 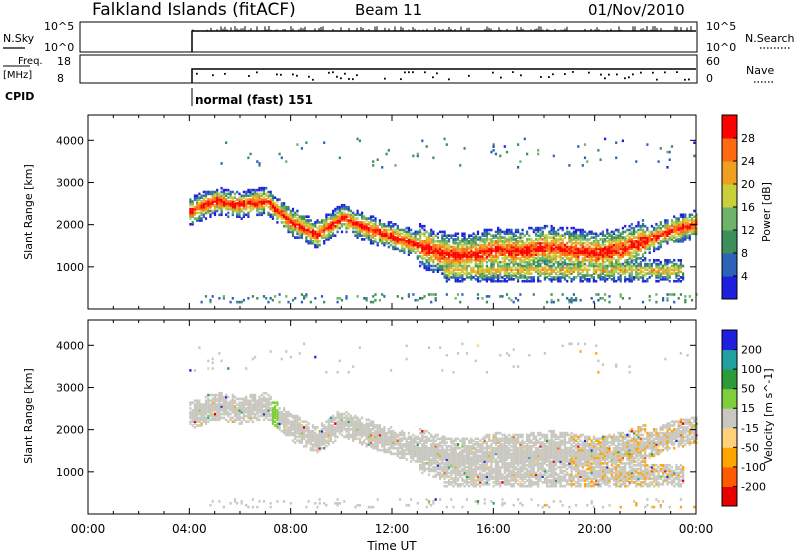 What do you see at coordinates (30, 61) in the screenshot?
I see `freq-label-line1: Freq.` at bounding box center [30, 61].